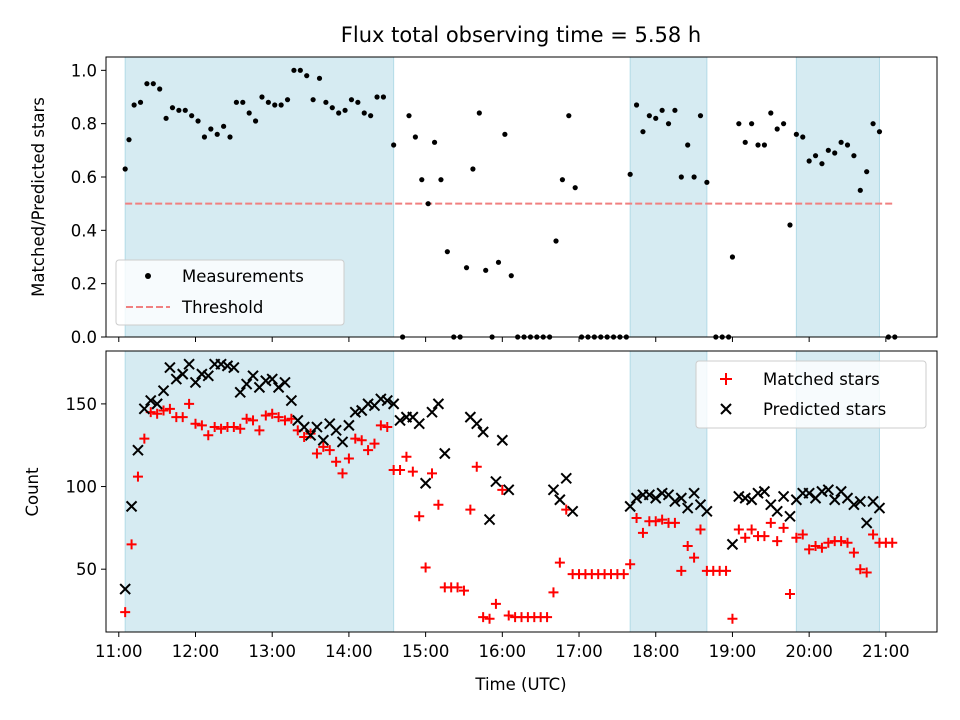  What do you see at coordinates (84, 230) in the screenshot?
I see `top-y-tick-label: 0.4` at bounding box center [84, 230].